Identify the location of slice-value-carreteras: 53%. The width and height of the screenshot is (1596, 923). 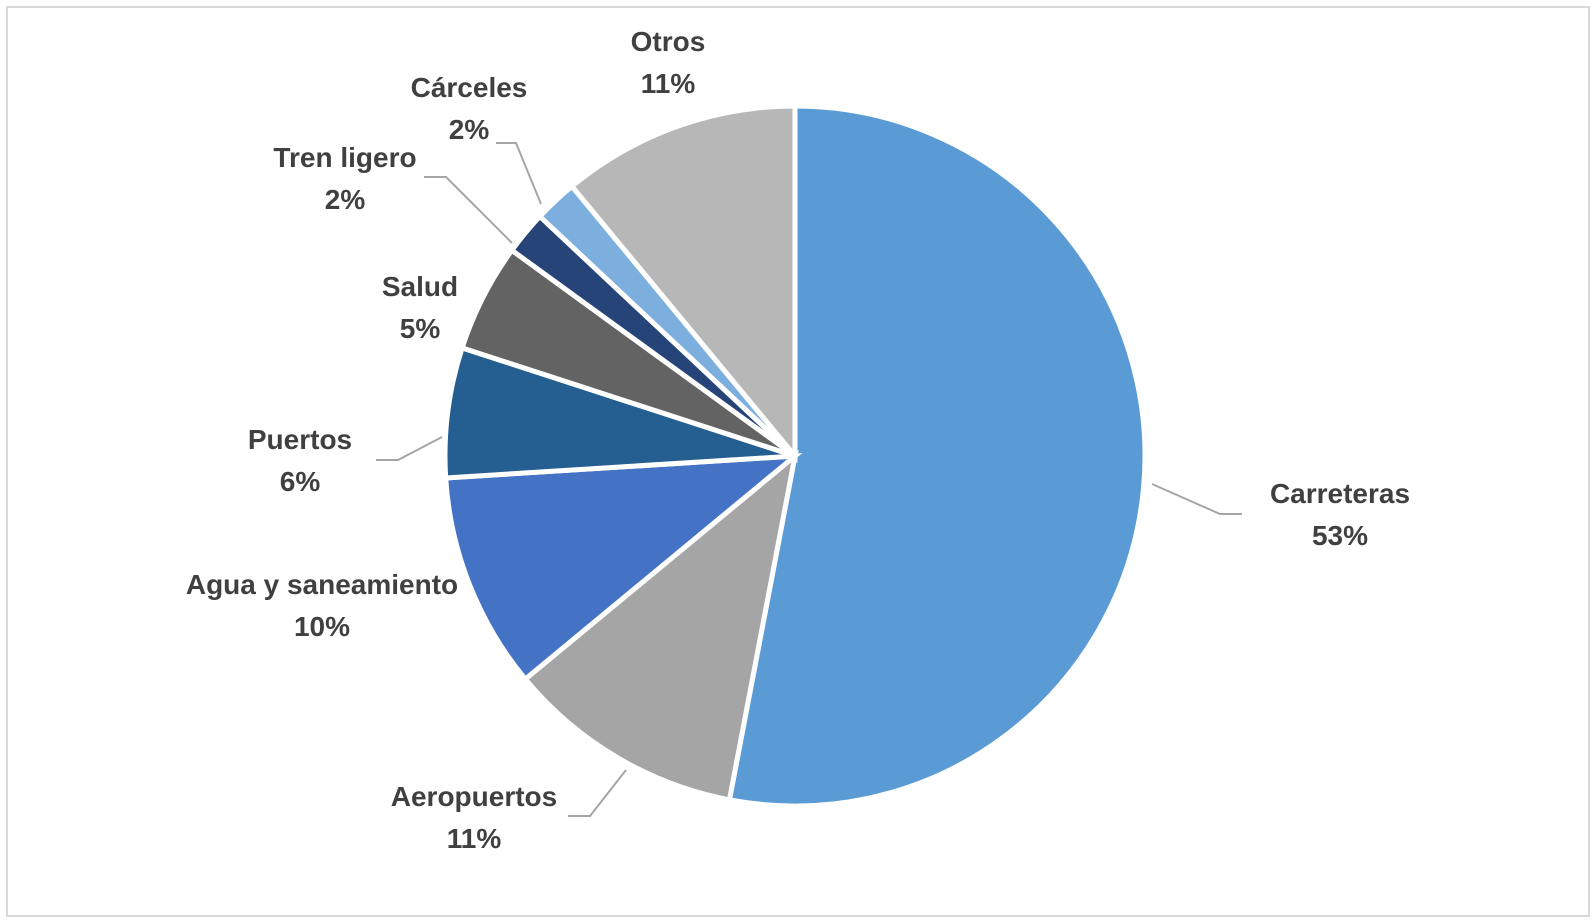
(1340, 535).